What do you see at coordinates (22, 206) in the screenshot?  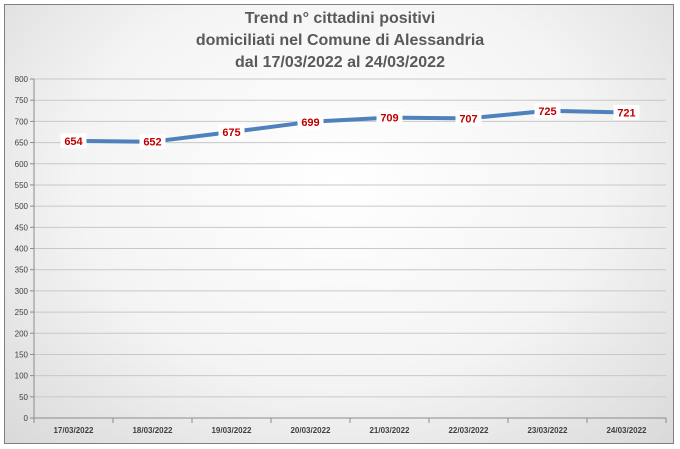 I see `y-tick-label: 500` at bounding box center [22, 206].